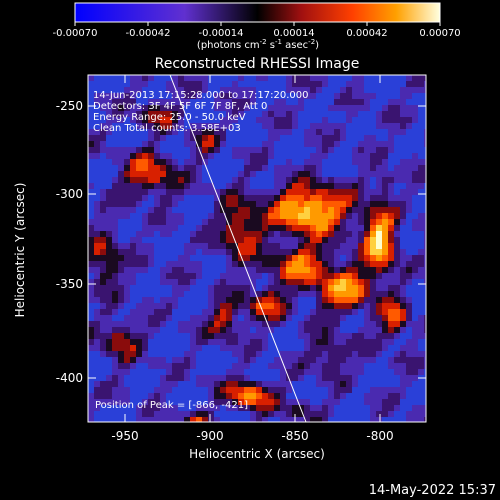 Image resolution: width=500 pixels, height=500 pixels. What do you see at coordinates (20, 250) in the screenshot?
I see `y-axis-label: Heliocentric Y (arcsec)` at bounding box center [20, 250].